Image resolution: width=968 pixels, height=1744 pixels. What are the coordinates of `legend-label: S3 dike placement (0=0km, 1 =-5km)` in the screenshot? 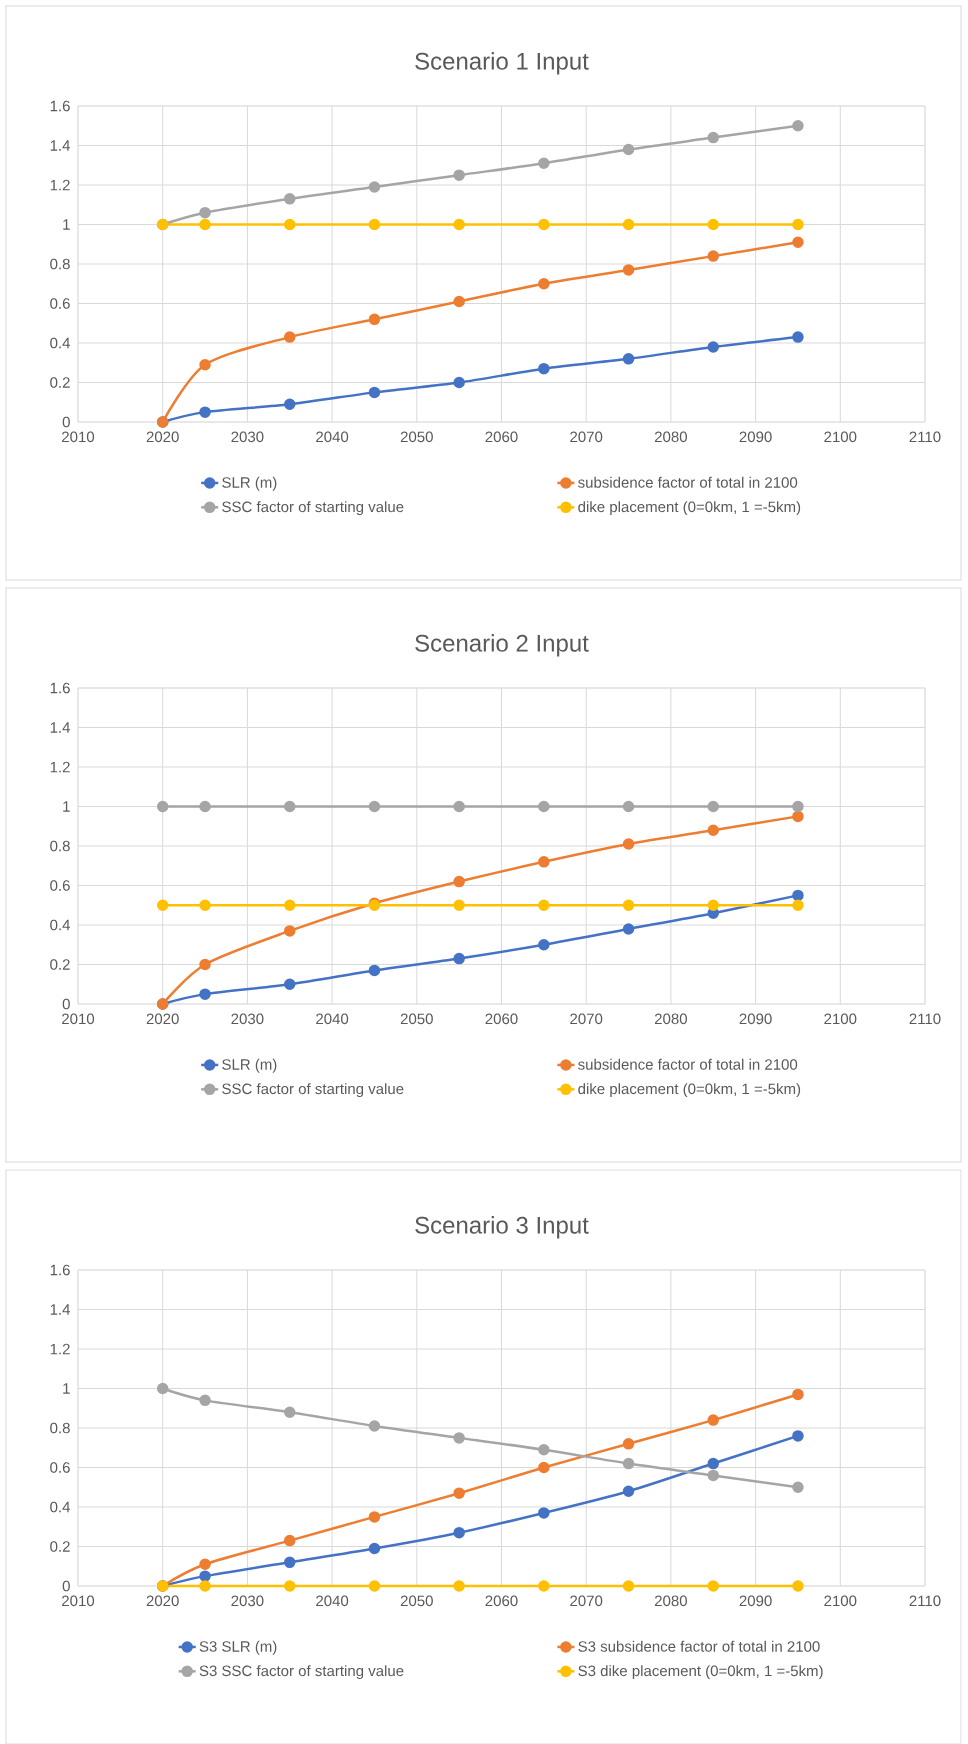 It's located at (700, 1672).